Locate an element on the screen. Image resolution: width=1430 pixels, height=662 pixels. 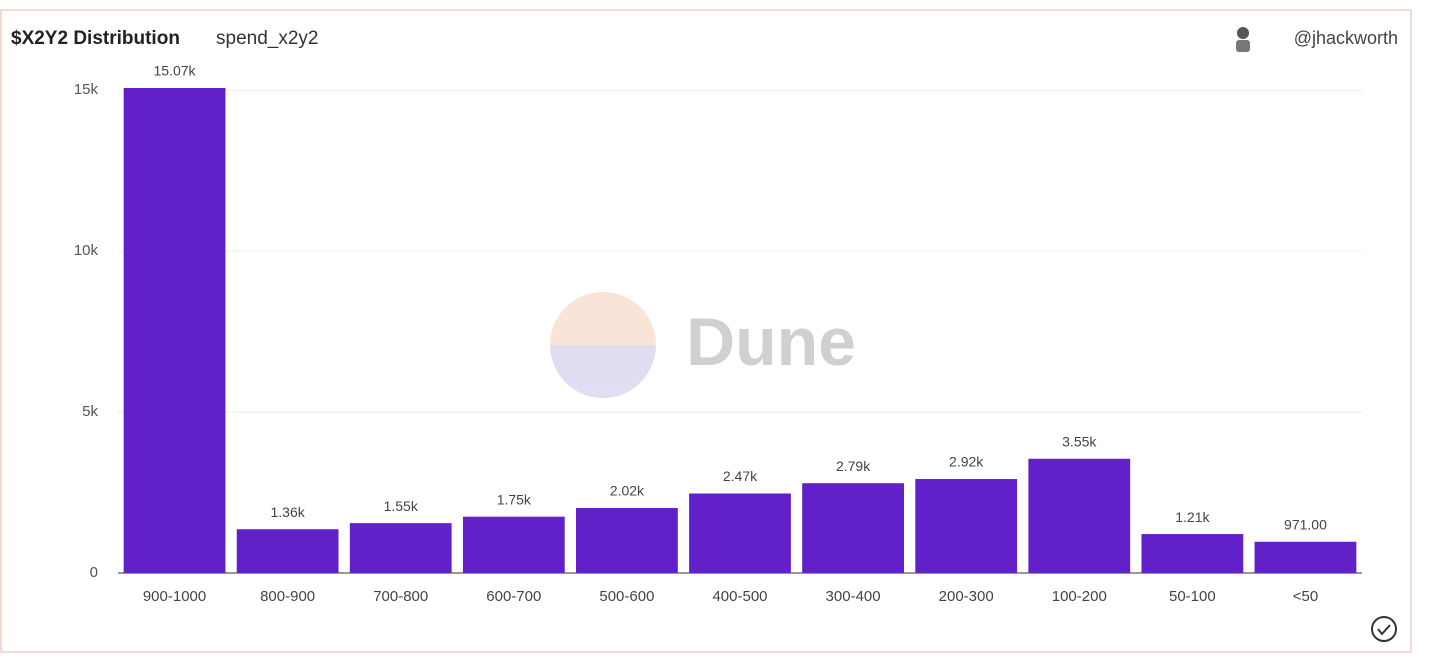
x-tick-label: 200-300 is located at coordinates (966, 596).